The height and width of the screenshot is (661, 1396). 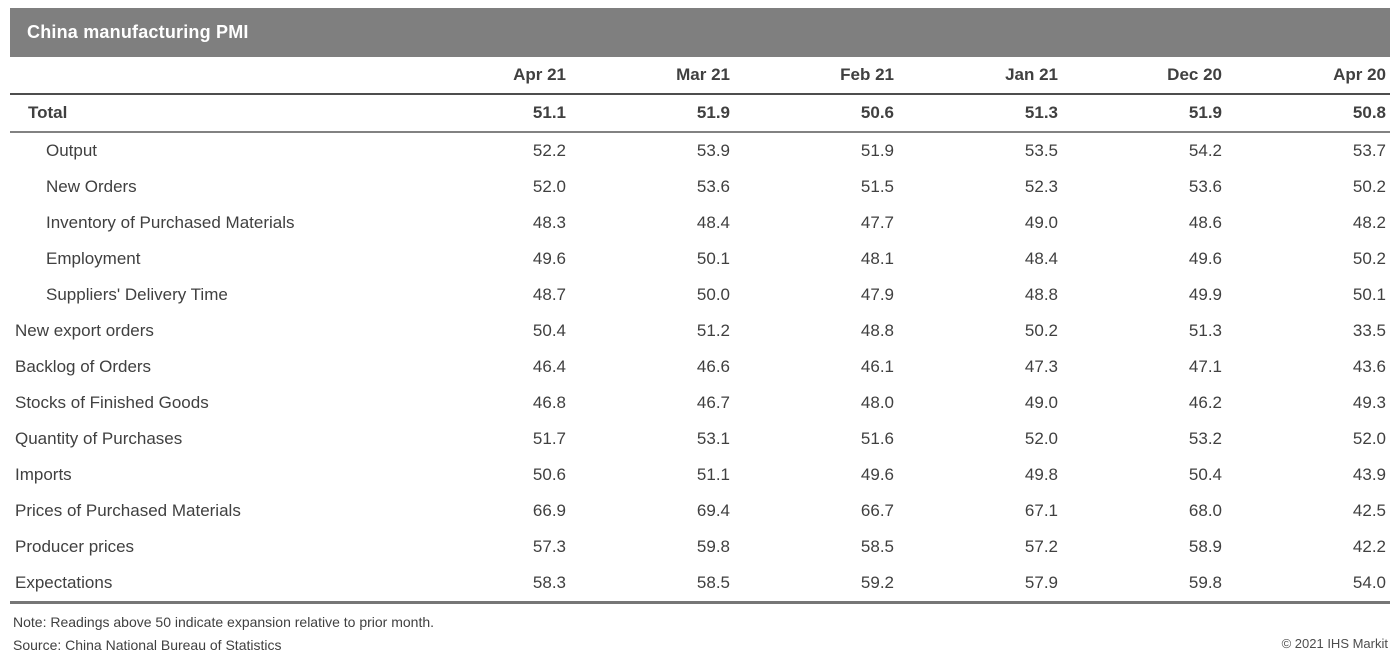 I want to click on value-cell: 51.5, so click(x=877, y=186).